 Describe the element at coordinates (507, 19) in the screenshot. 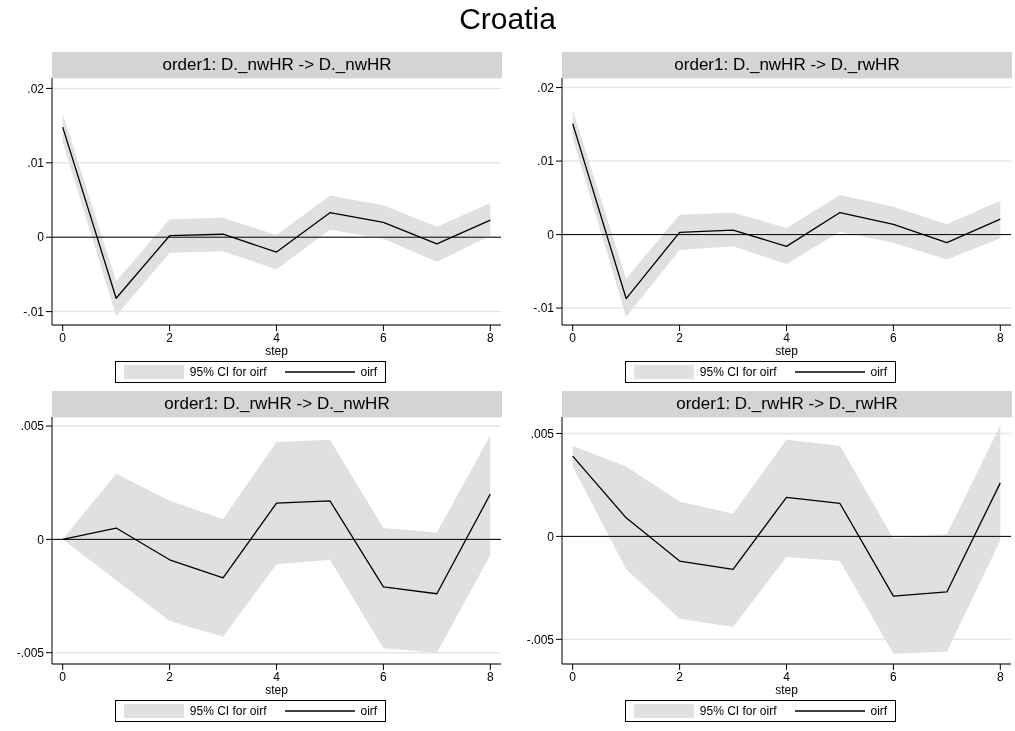

I see `chart-title: Croatia` at that location.